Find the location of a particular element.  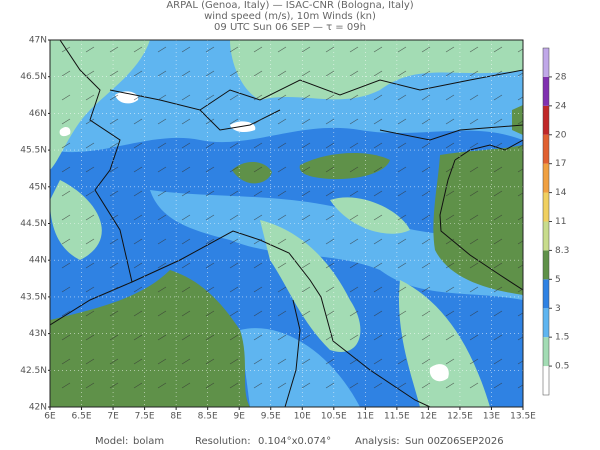

title-line: 09 UTC Sun 06 SEP — τ = 09h is located at coordinates (290, 27).